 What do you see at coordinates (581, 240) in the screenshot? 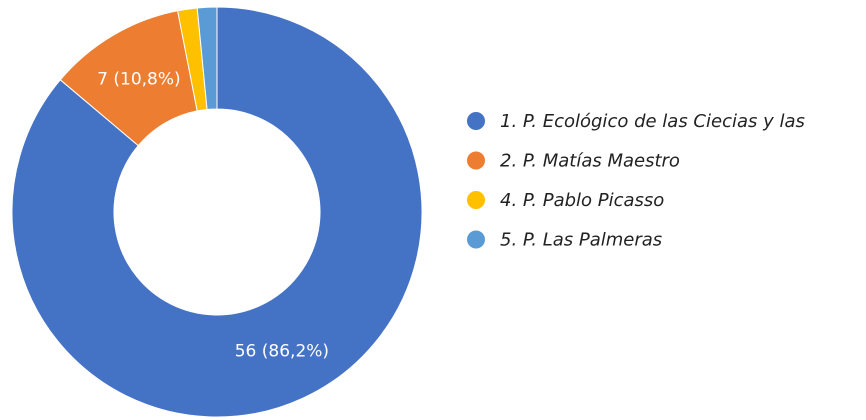
I see `legend-label: 5. P. Las Palmeras` at bounding box center [581, 240].